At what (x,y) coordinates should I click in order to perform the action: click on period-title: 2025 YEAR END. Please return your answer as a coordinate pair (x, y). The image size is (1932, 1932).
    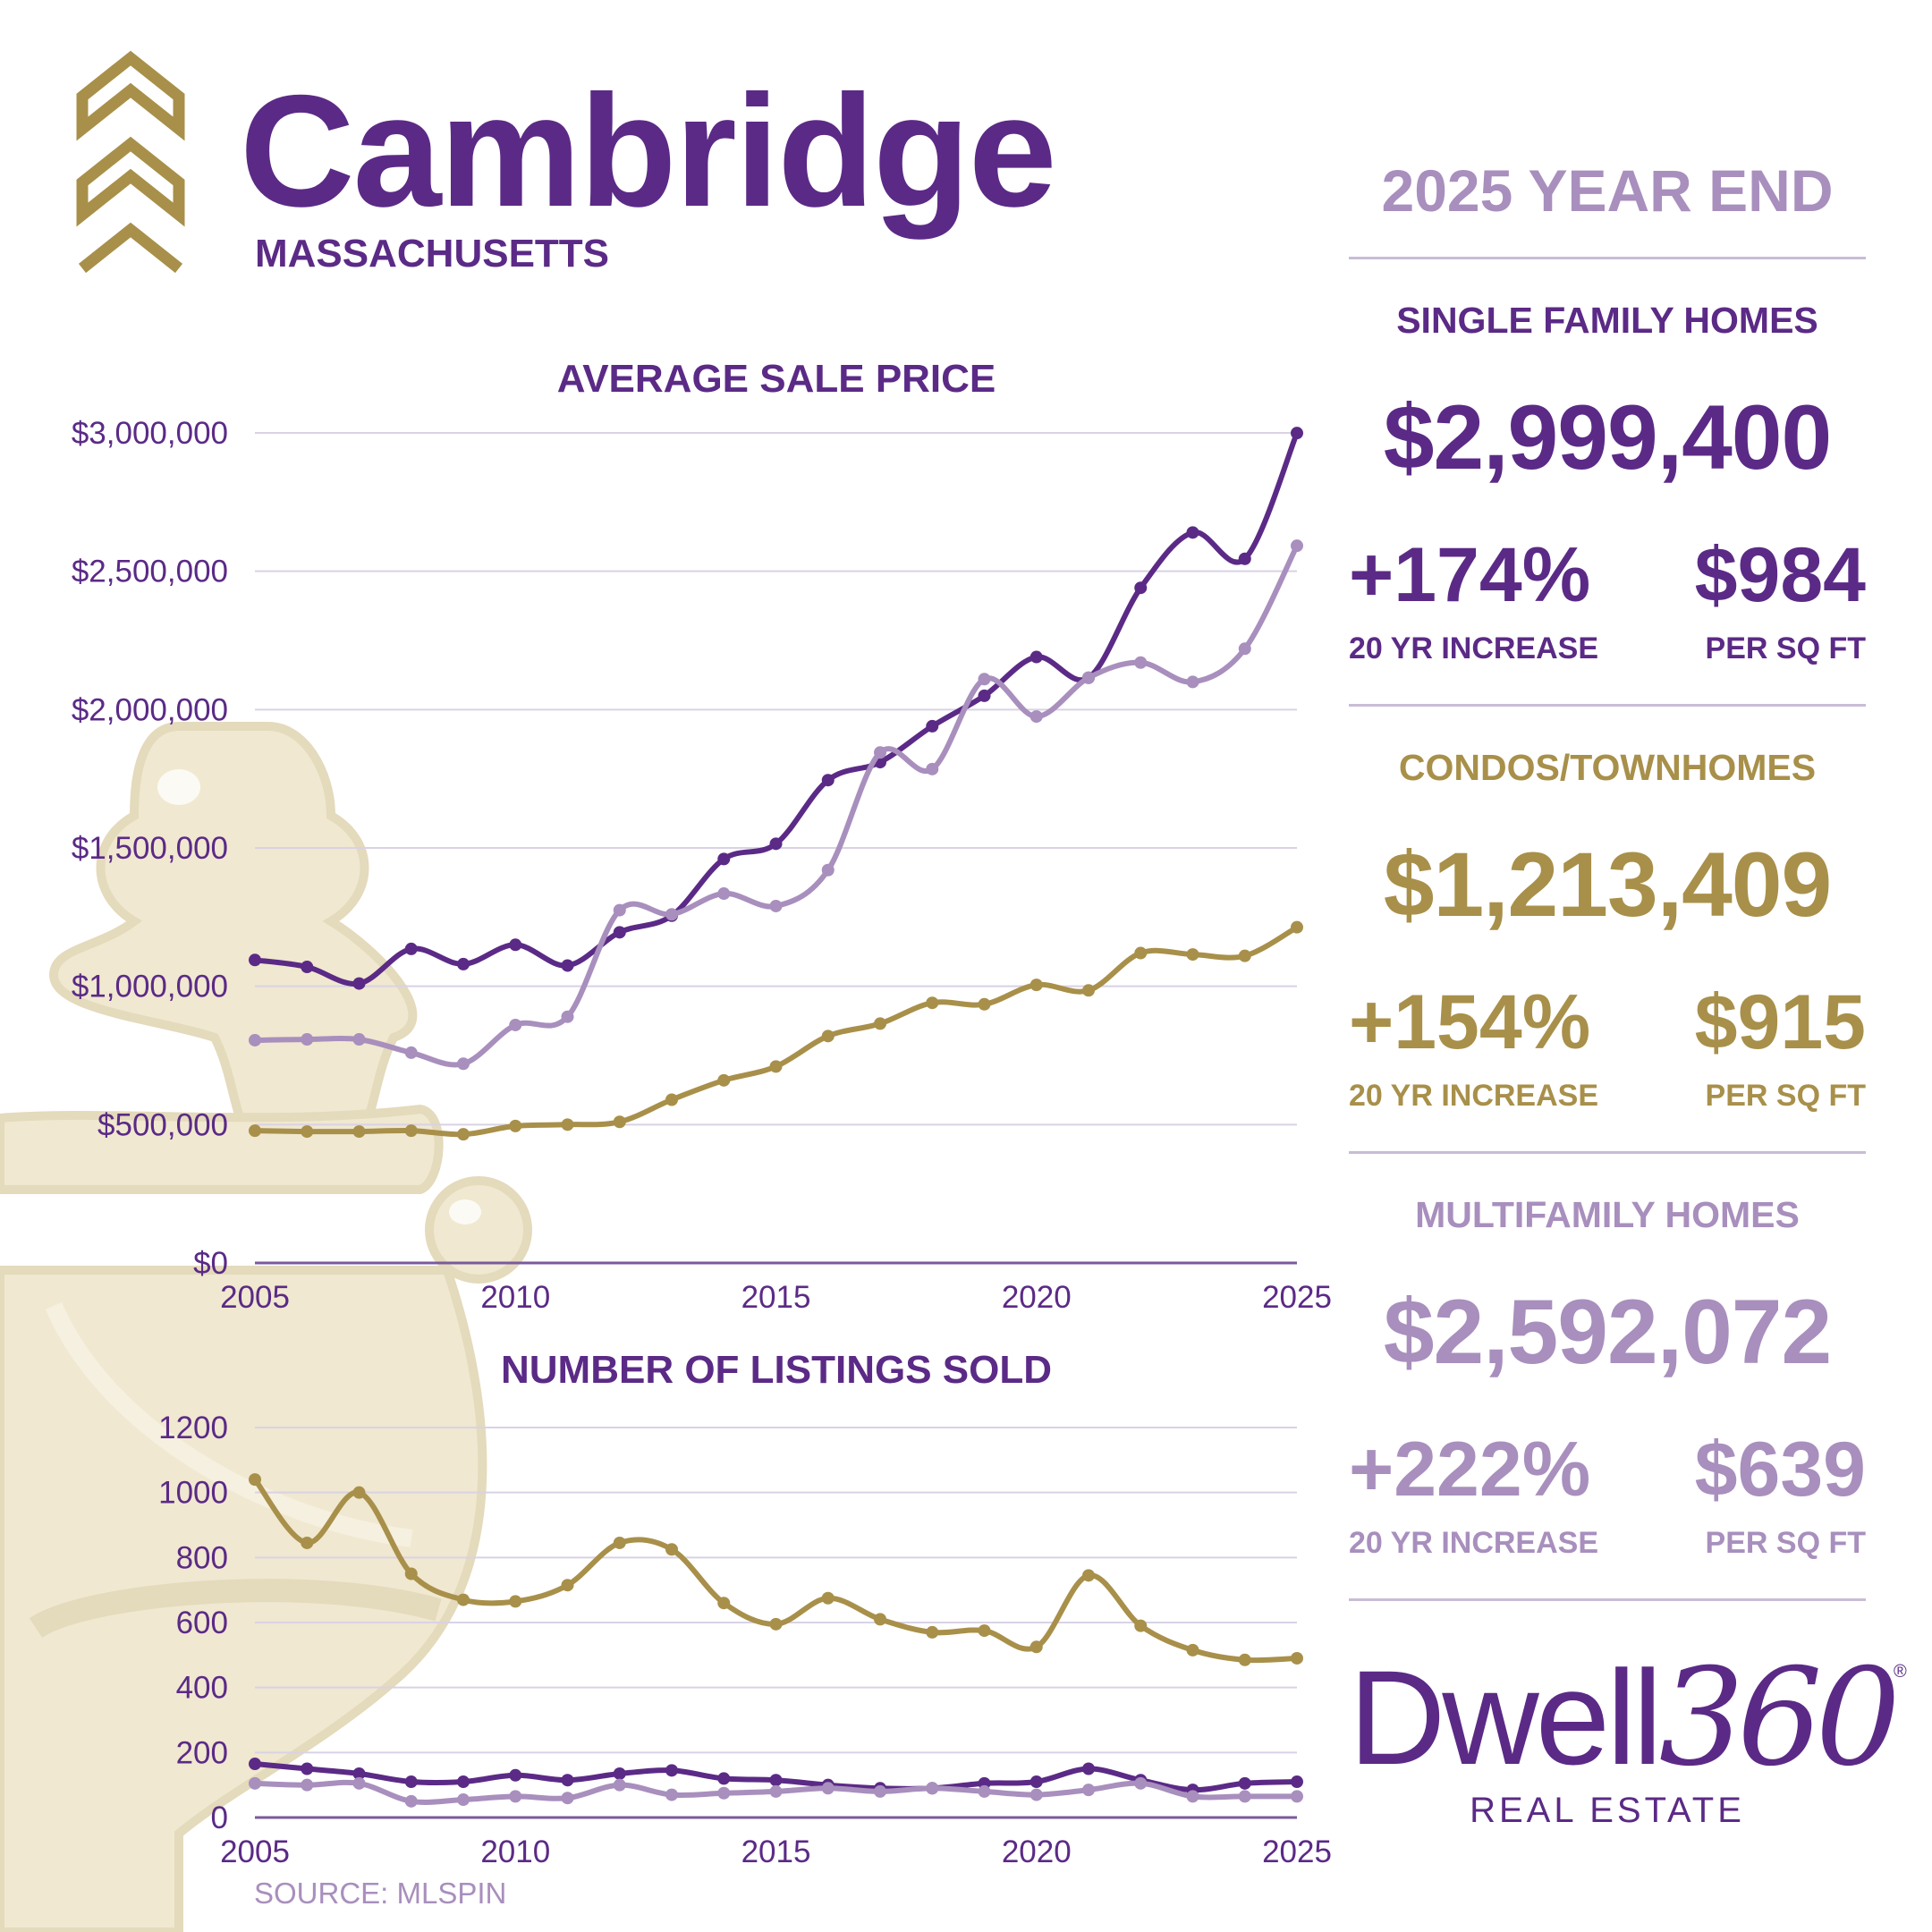
    Looking at the image, I should click on (1607, 190).